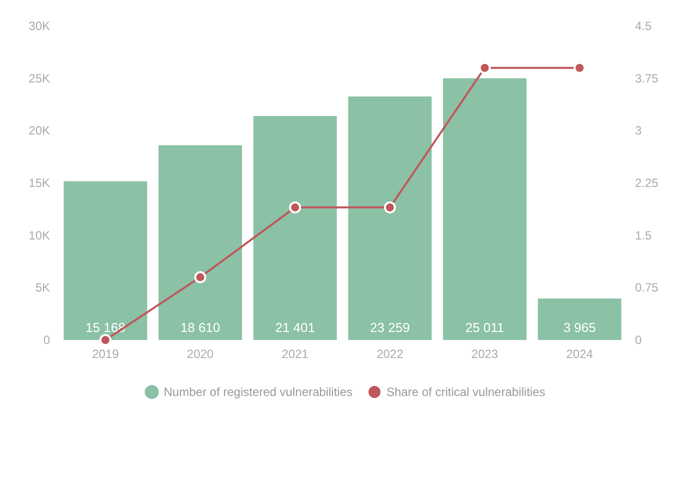 This screenshot has width=690, height=483. I want to click on y2-tick-label: 0.75, so click(647, 287).